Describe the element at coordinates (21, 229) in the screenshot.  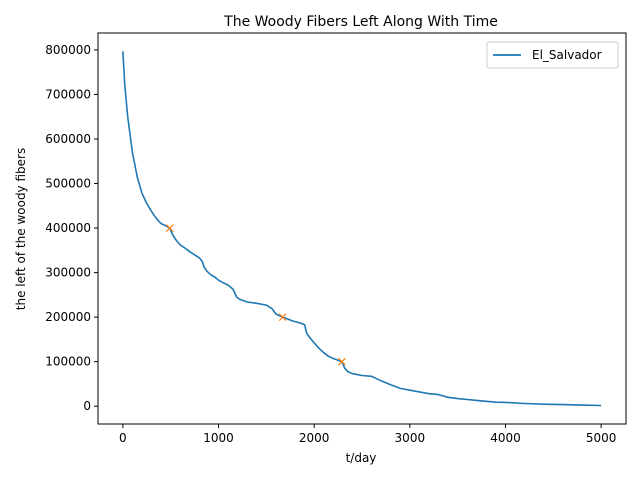
I see `y-axis-label: the left of the woody fibers` at that location.